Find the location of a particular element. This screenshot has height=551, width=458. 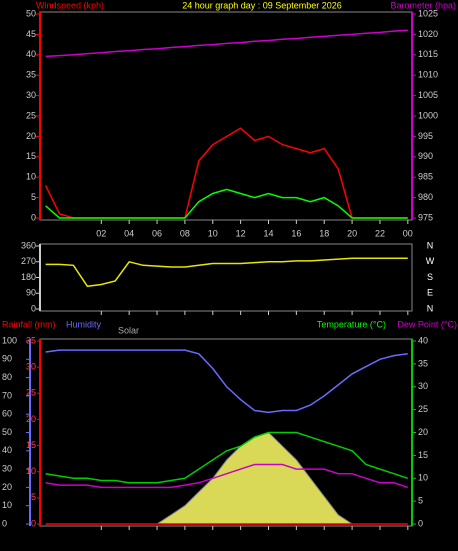

x-tick-label: 00 is located at coordinates (408, 233).